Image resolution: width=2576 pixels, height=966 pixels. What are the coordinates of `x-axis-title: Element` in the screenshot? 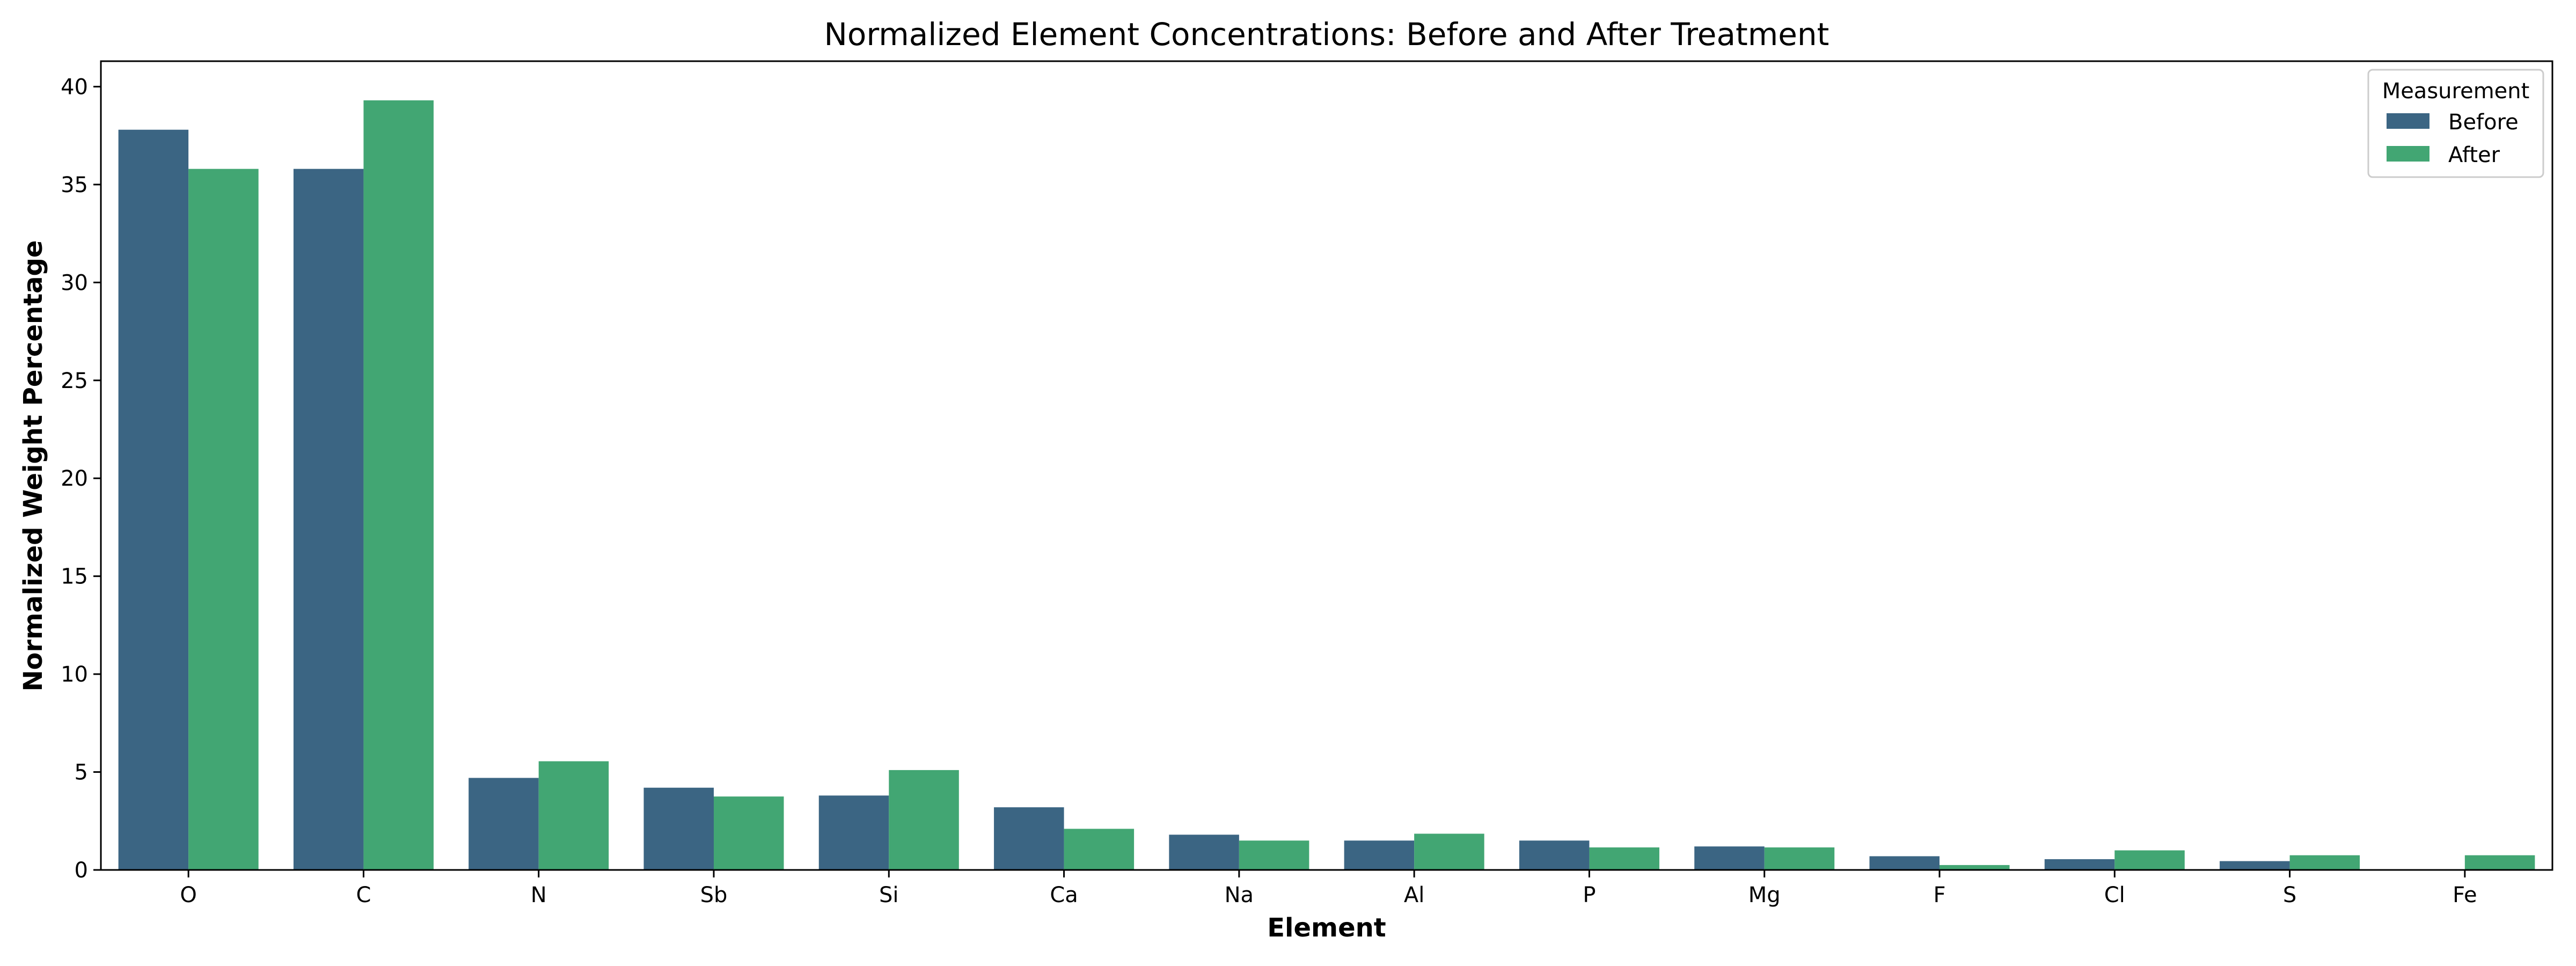 It's located at (1326, 928).